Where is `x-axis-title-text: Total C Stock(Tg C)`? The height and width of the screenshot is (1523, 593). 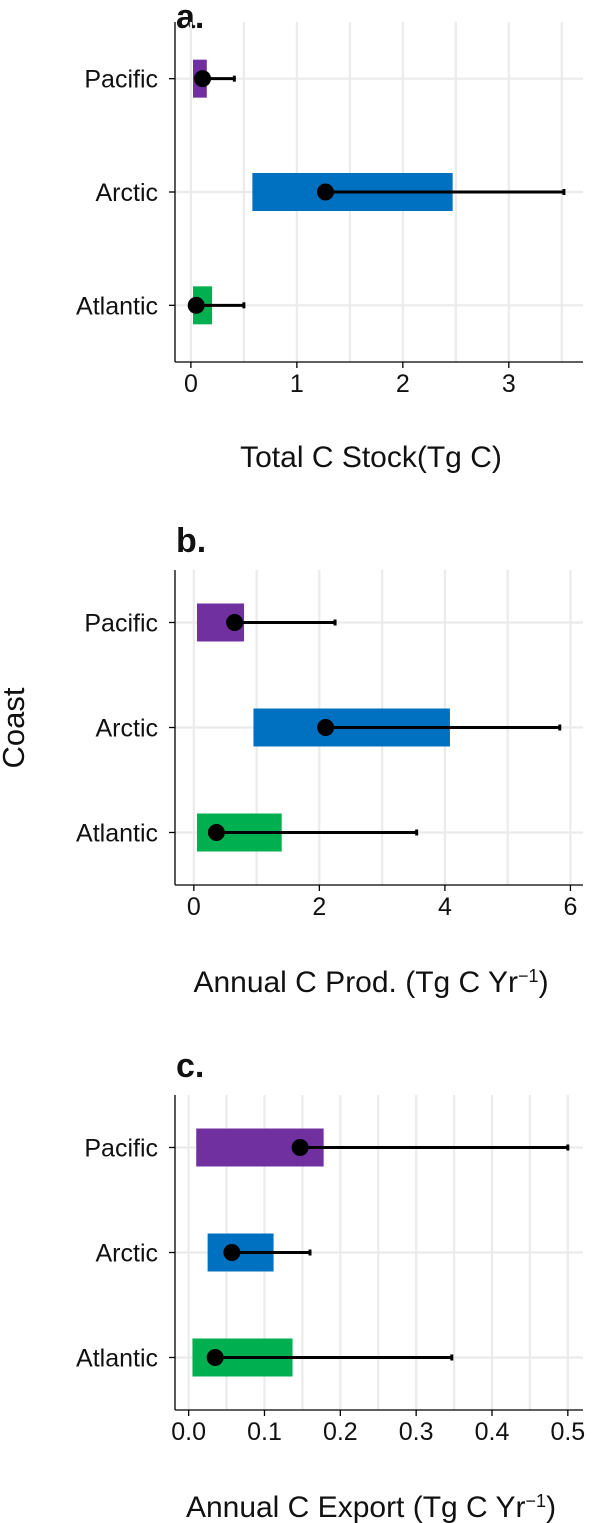
x-axis-title-text: Total C Stock(Tg C) is located at coordinates (371, 457).